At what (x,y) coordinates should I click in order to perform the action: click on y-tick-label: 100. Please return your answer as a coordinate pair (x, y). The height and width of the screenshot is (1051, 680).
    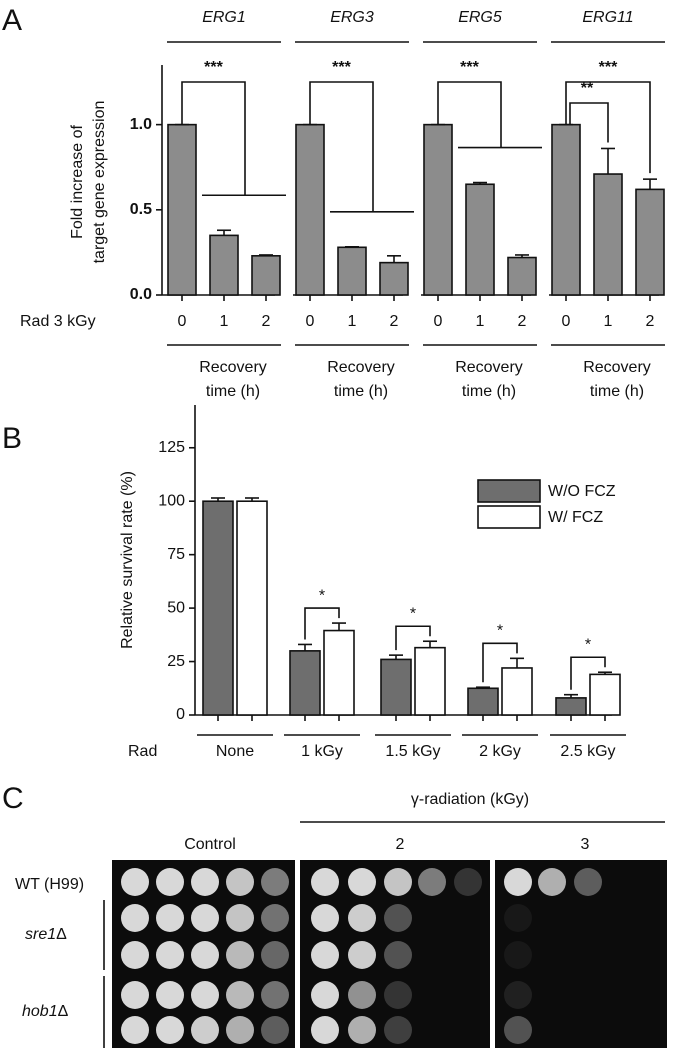
    Looking at the image, I should click on (171, 500).